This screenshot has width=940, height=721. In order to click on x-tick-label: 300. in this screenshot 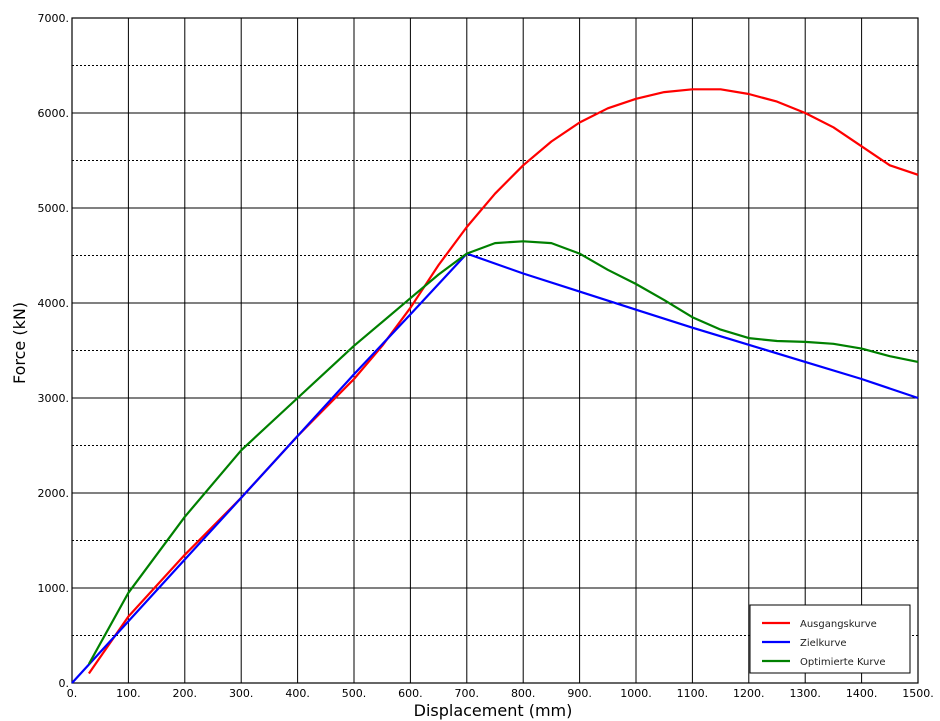, I will do `click(241, 693)`.